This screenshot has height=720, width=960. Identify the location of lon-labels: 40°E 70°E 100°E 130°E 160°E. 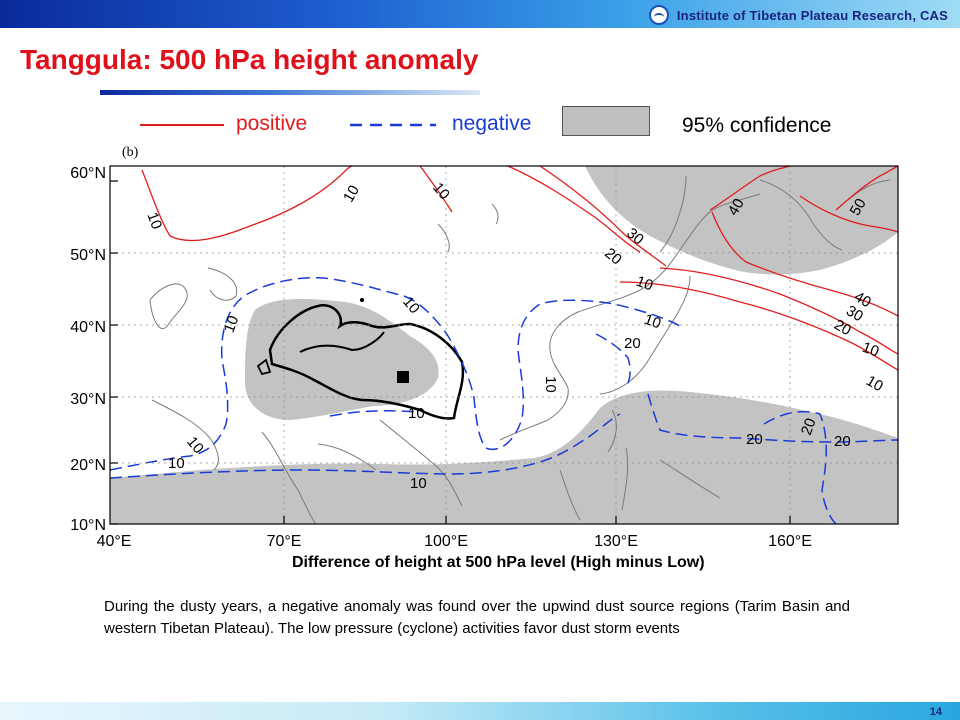
(454, 541).